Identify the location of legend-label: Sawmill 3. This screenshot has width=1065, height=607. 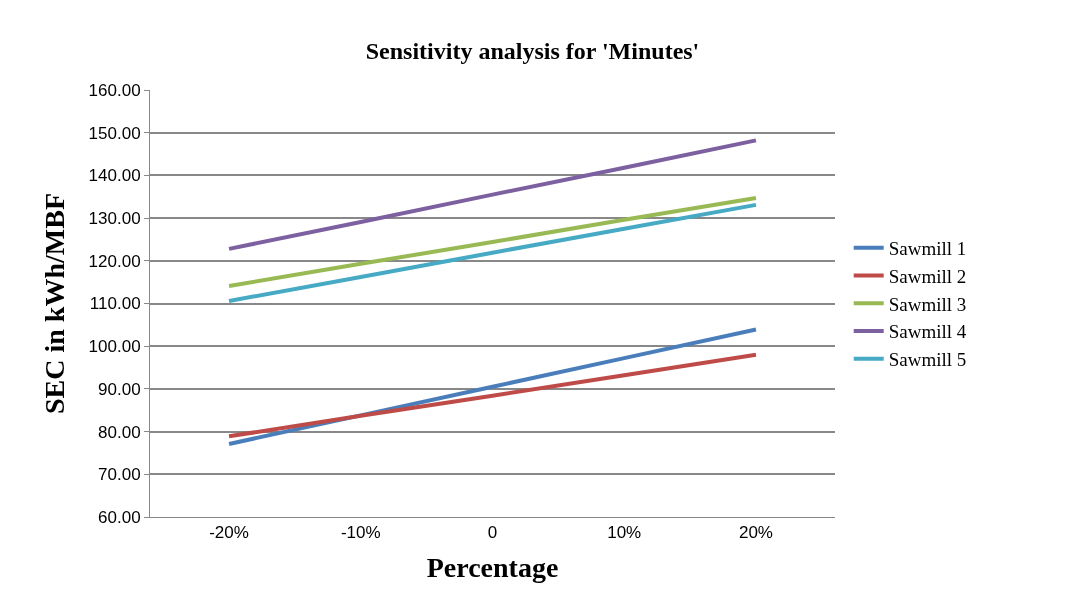
(927, 304).